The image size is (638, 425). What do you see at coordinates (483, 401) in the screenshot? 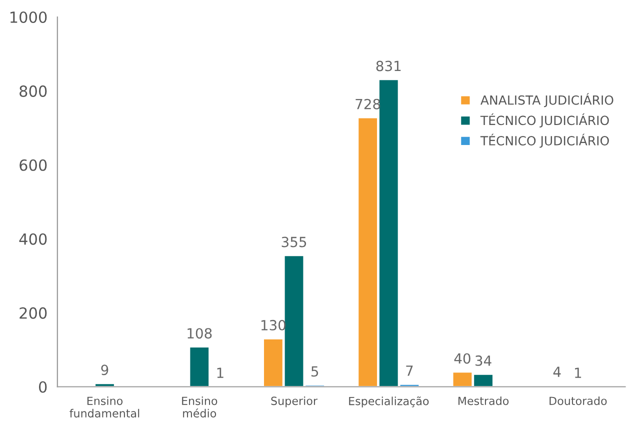
I see `x-tick-label: Mestrado` at bounding box center [483, 401].